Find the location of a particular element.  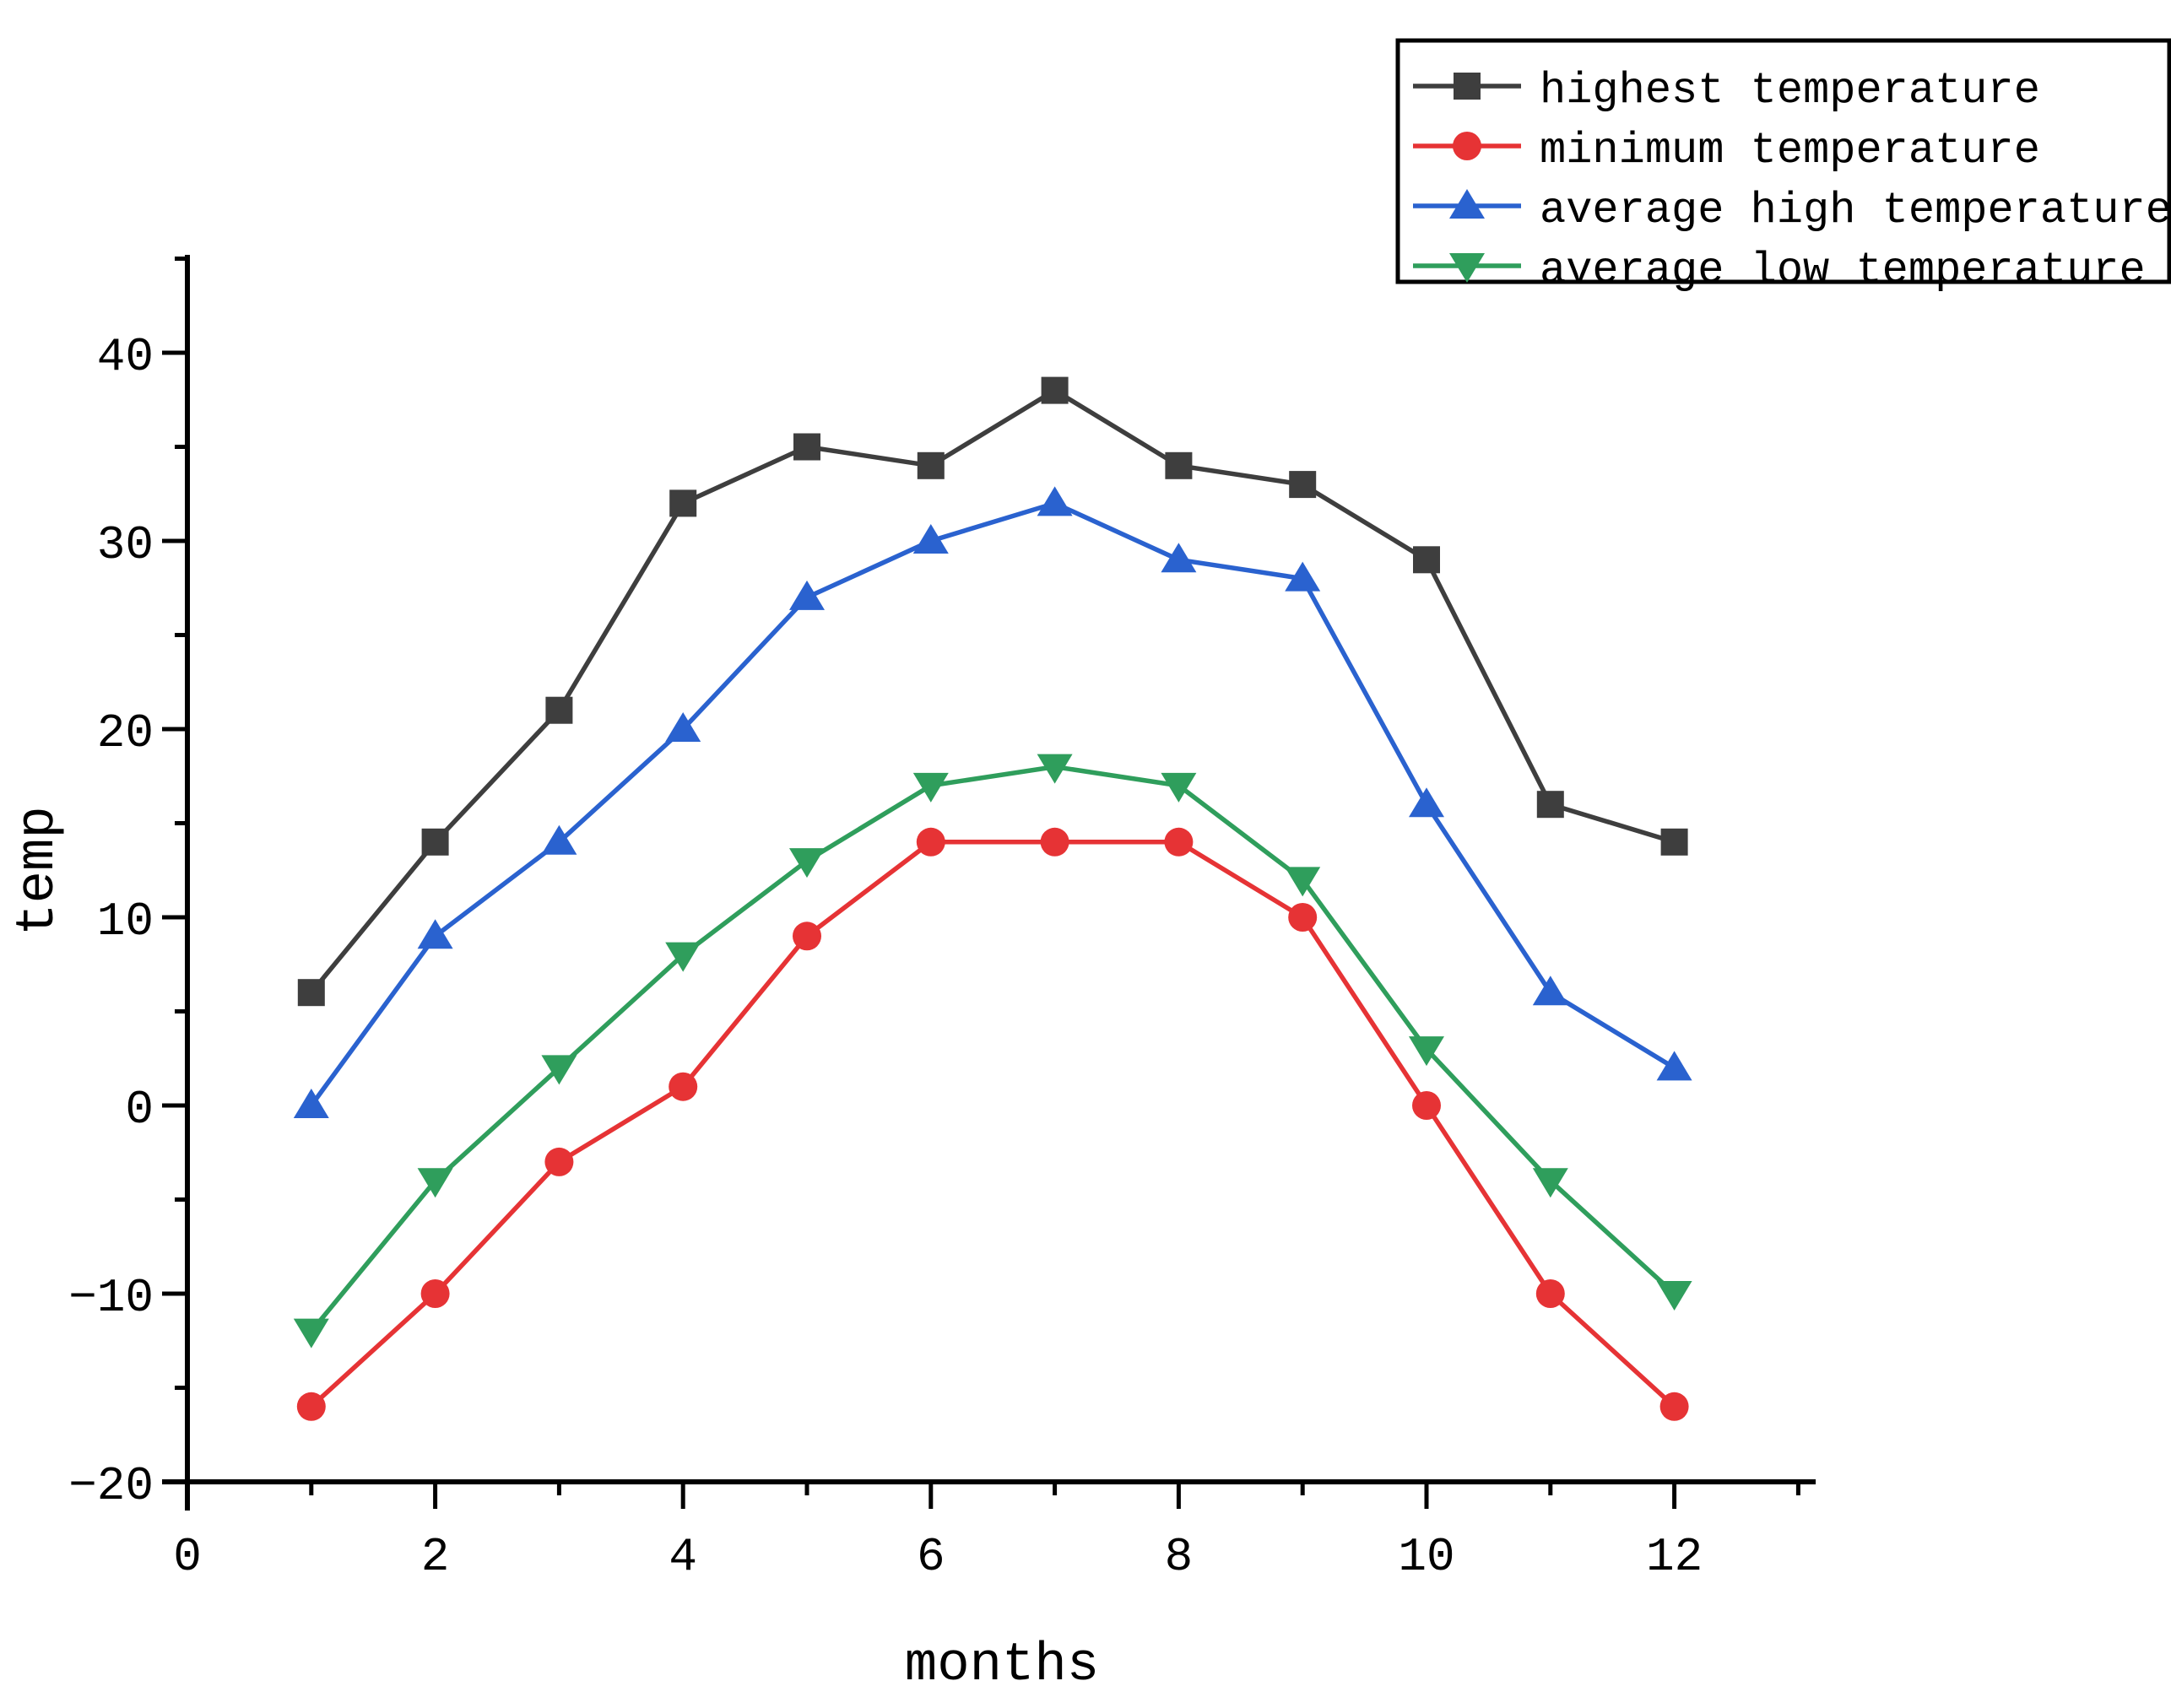

legend-label: minimum temperature is located at coordinates (1790, 151).